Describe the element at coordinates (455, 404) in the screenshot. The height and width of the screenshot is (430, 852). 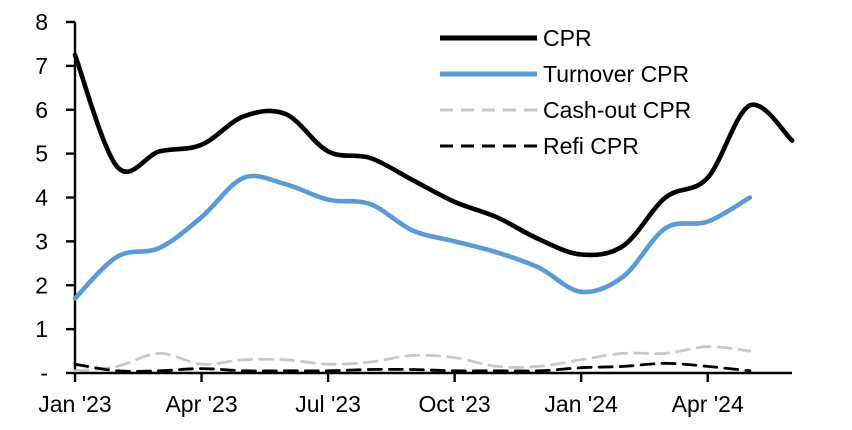
I see `x-tick-label: Oct '23` at that location.